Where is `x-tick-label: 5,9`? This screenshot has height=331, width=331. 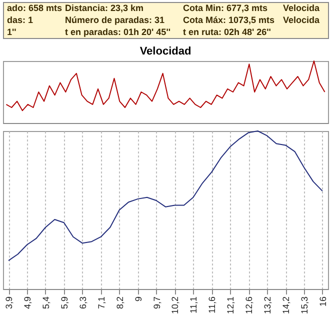 x-tick-label: 5,9 is located at coordinates (64, 303).